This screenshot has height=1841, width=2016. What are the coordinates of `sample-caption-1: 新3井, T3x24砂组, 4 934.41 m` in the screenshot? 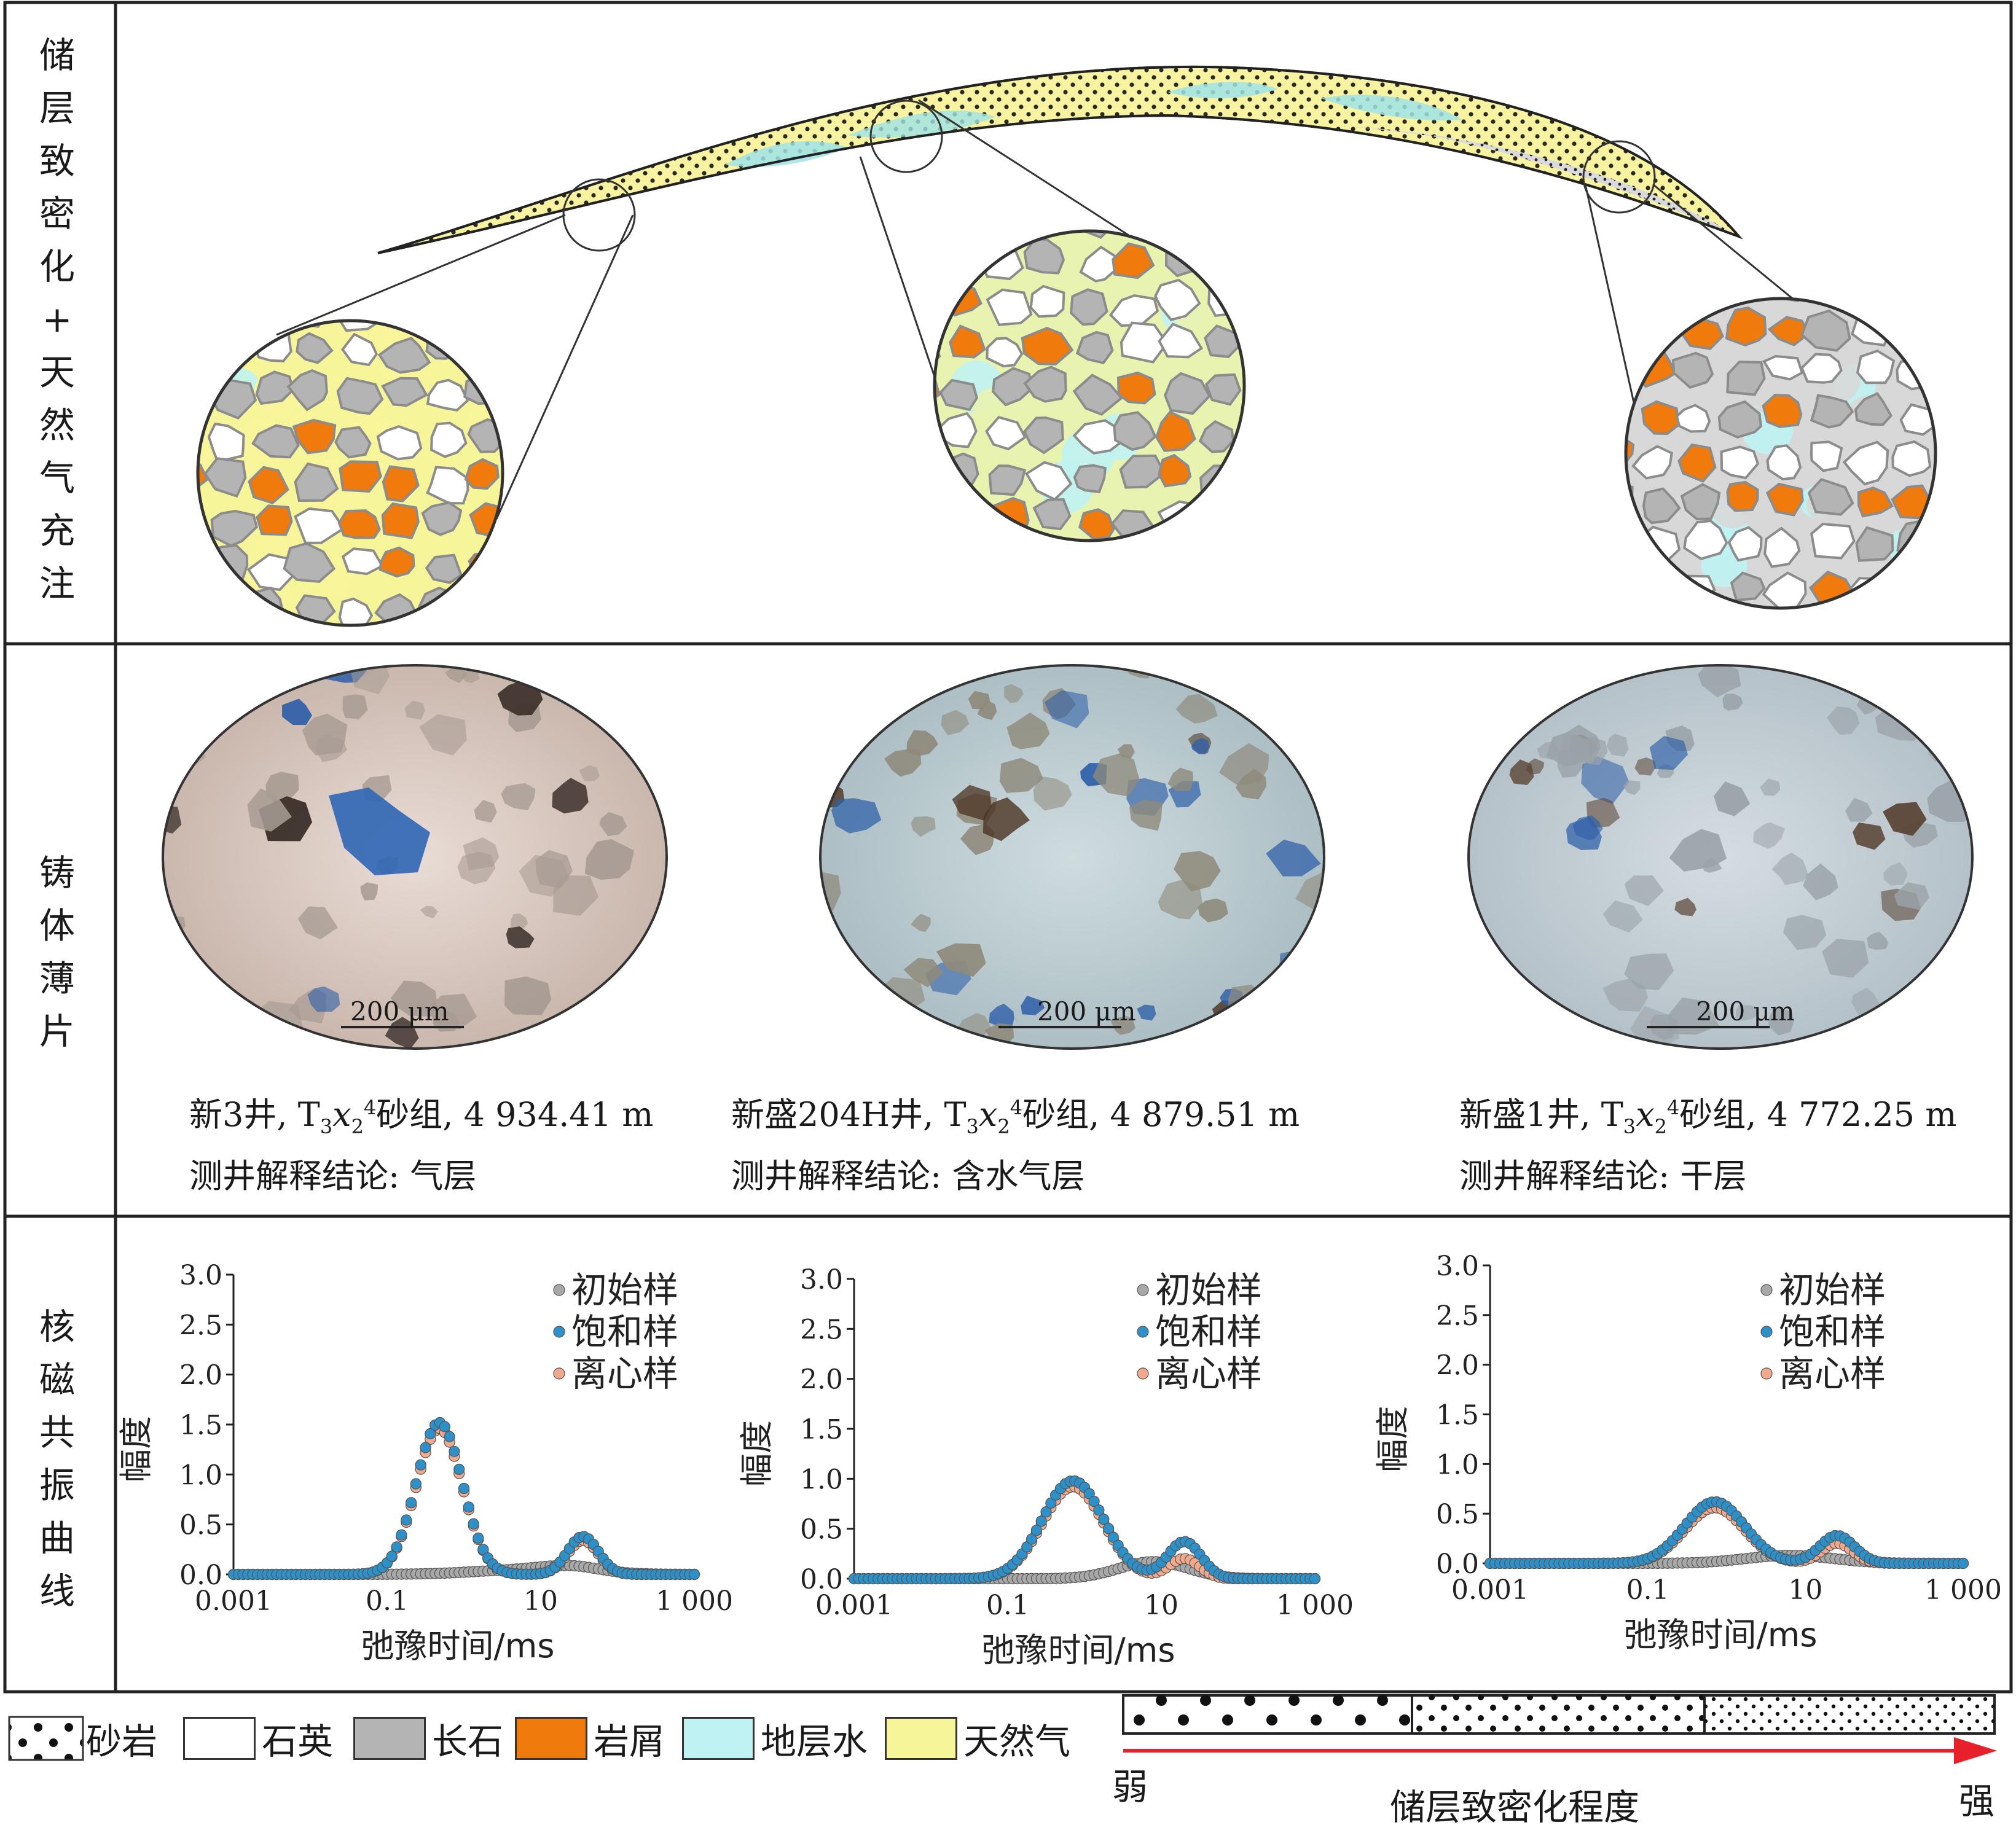 It's located at (421, 1116).